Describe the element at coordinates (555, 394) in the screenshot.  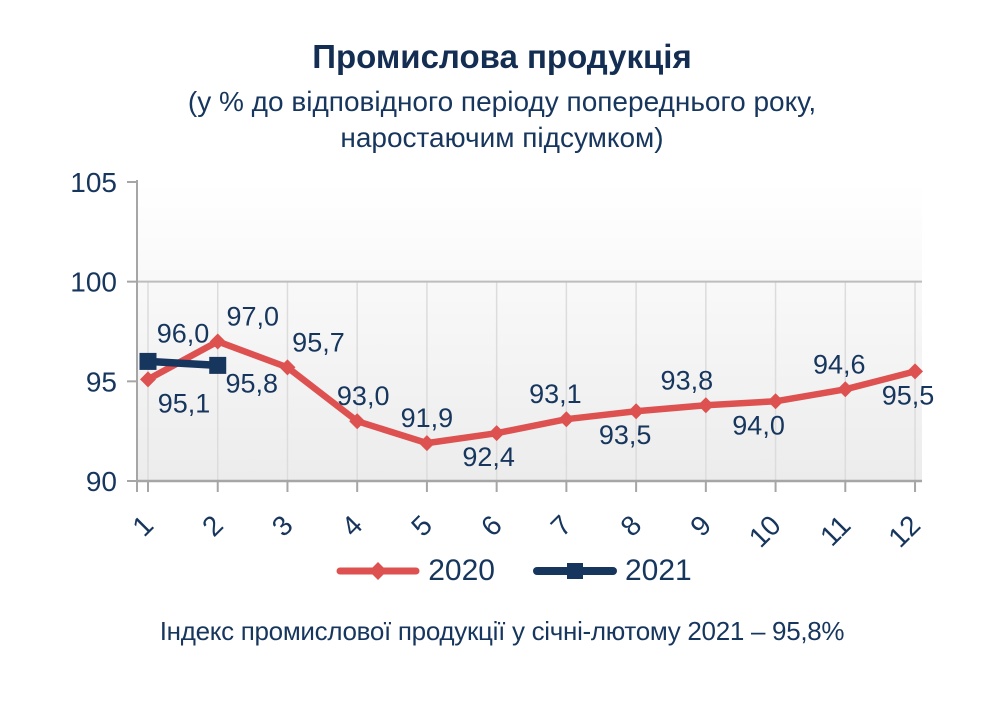
I see `data-label-2020-7: 93,1` at that location.